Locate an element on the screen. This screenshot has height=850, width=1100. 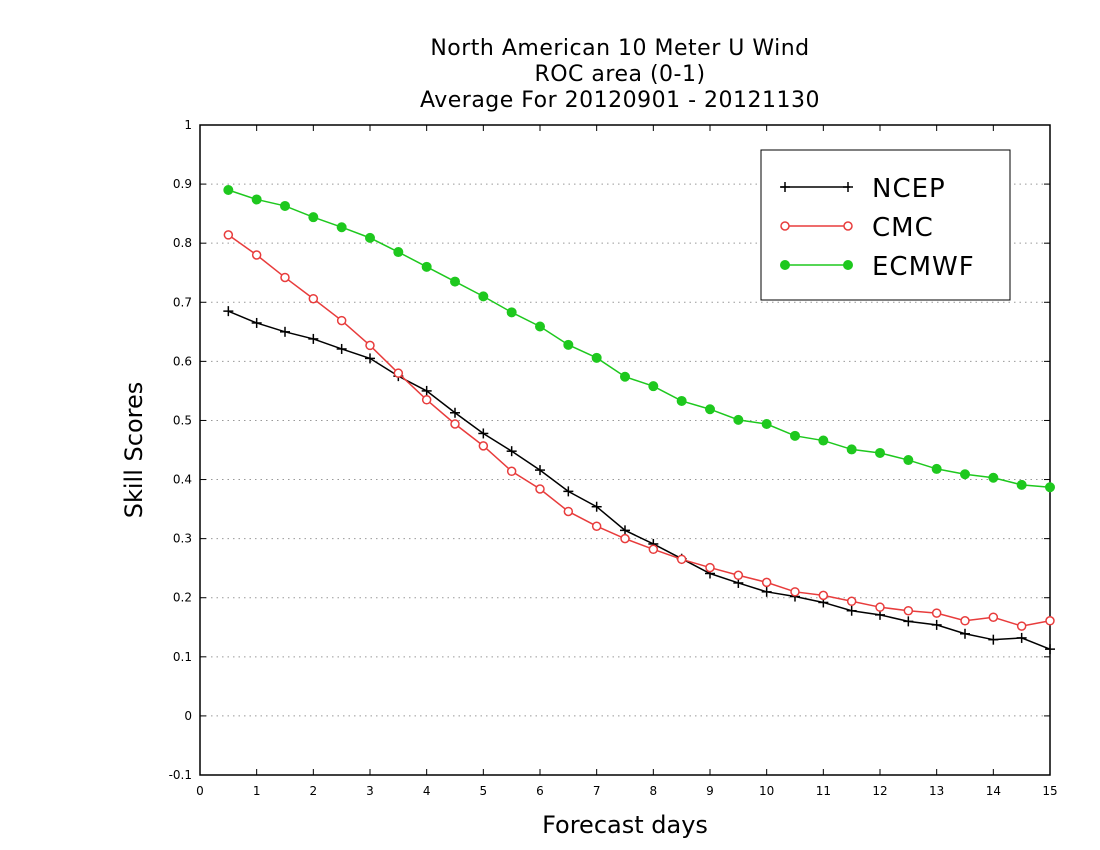
x-tick-label: 6 is located at coordinates (540, 791).